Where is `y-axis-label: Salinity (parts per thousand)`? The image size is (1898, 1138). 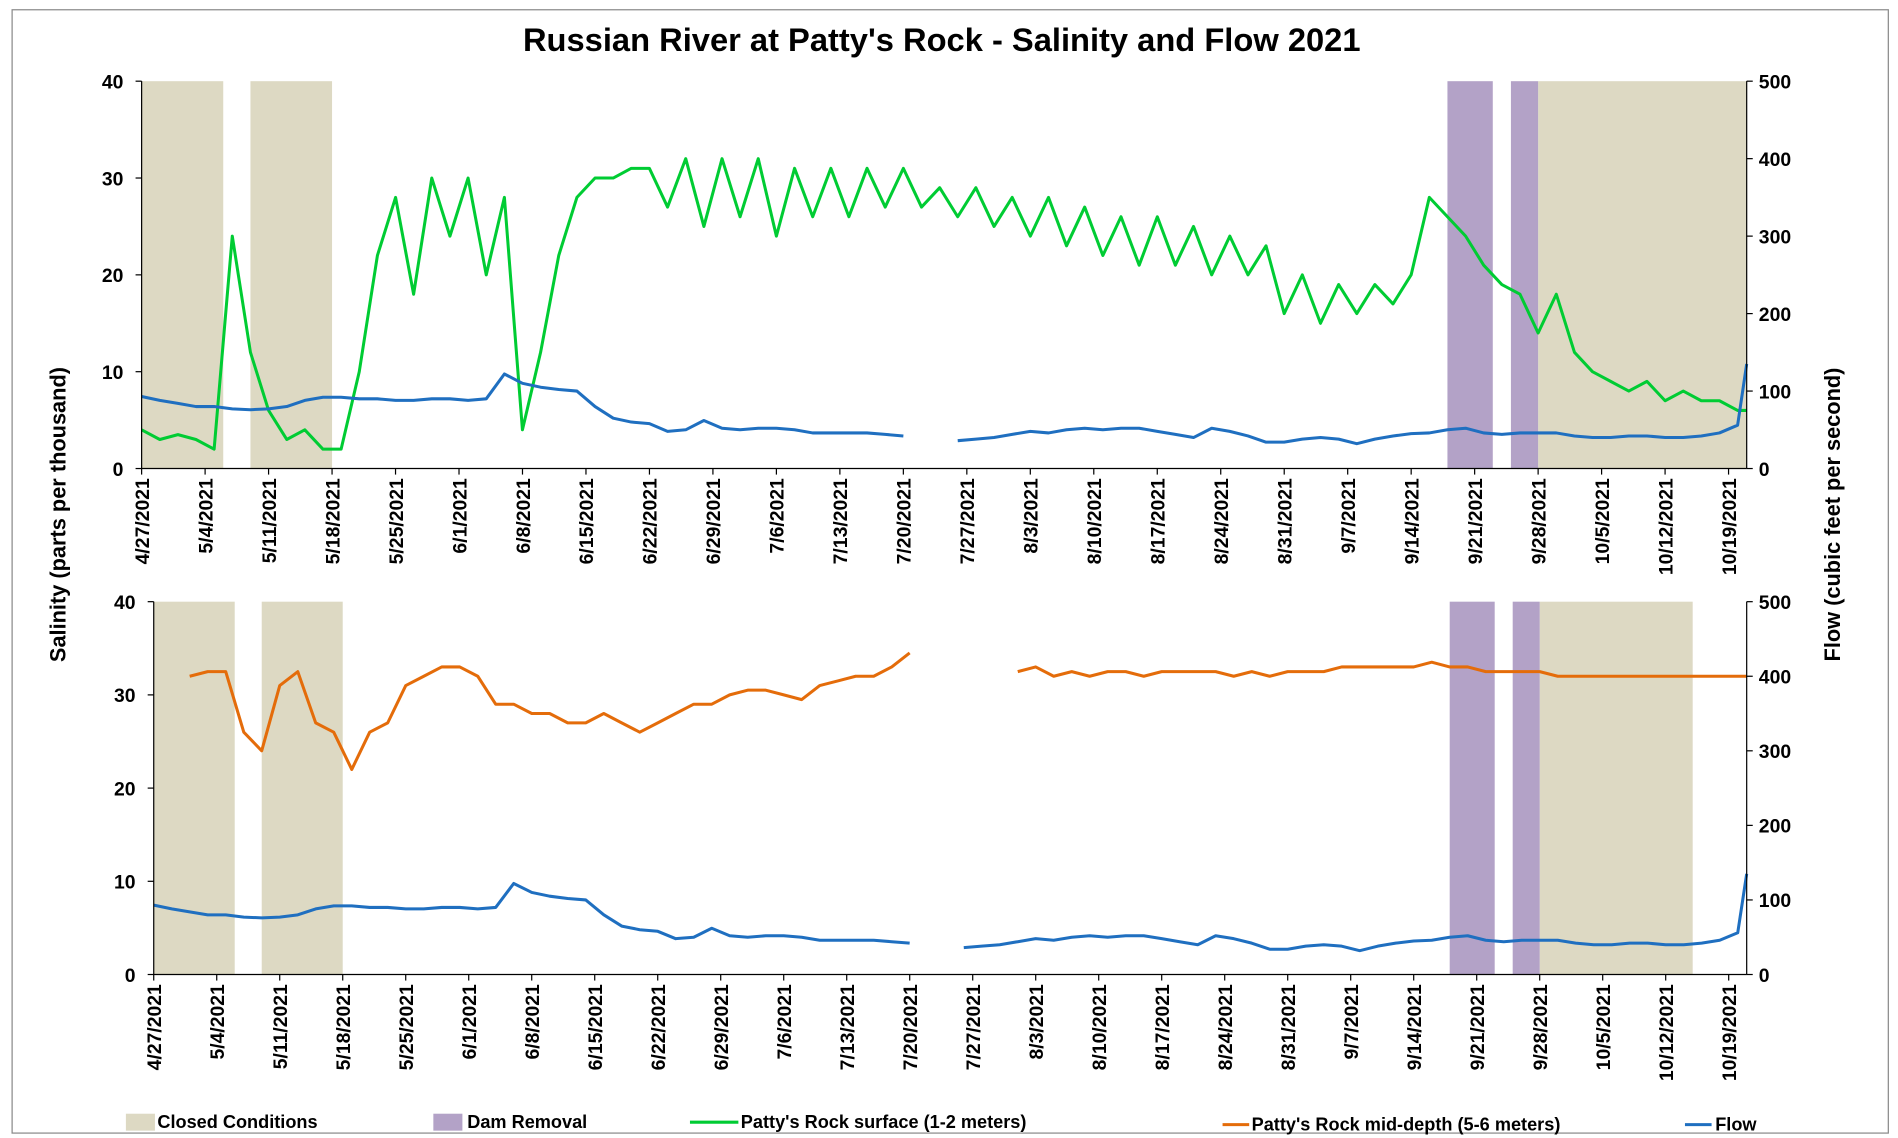
y-axis-label: Salinity (parts per thousand) is located at coordinates (57, 514).